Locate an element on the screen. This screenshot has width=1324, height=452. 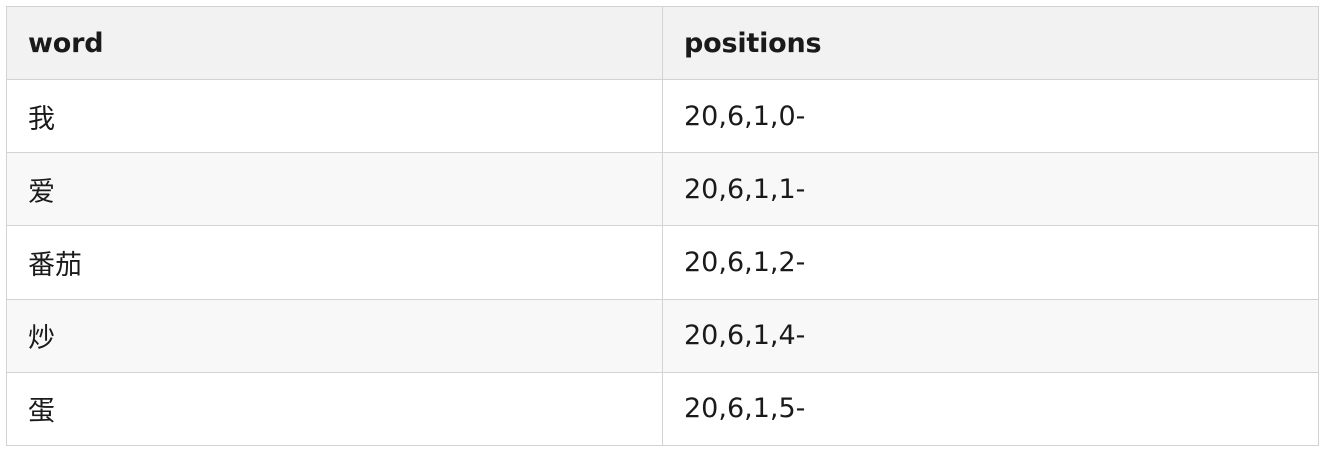
positions-cell: 20,6,1,2- is located at coordinates (990, 262).